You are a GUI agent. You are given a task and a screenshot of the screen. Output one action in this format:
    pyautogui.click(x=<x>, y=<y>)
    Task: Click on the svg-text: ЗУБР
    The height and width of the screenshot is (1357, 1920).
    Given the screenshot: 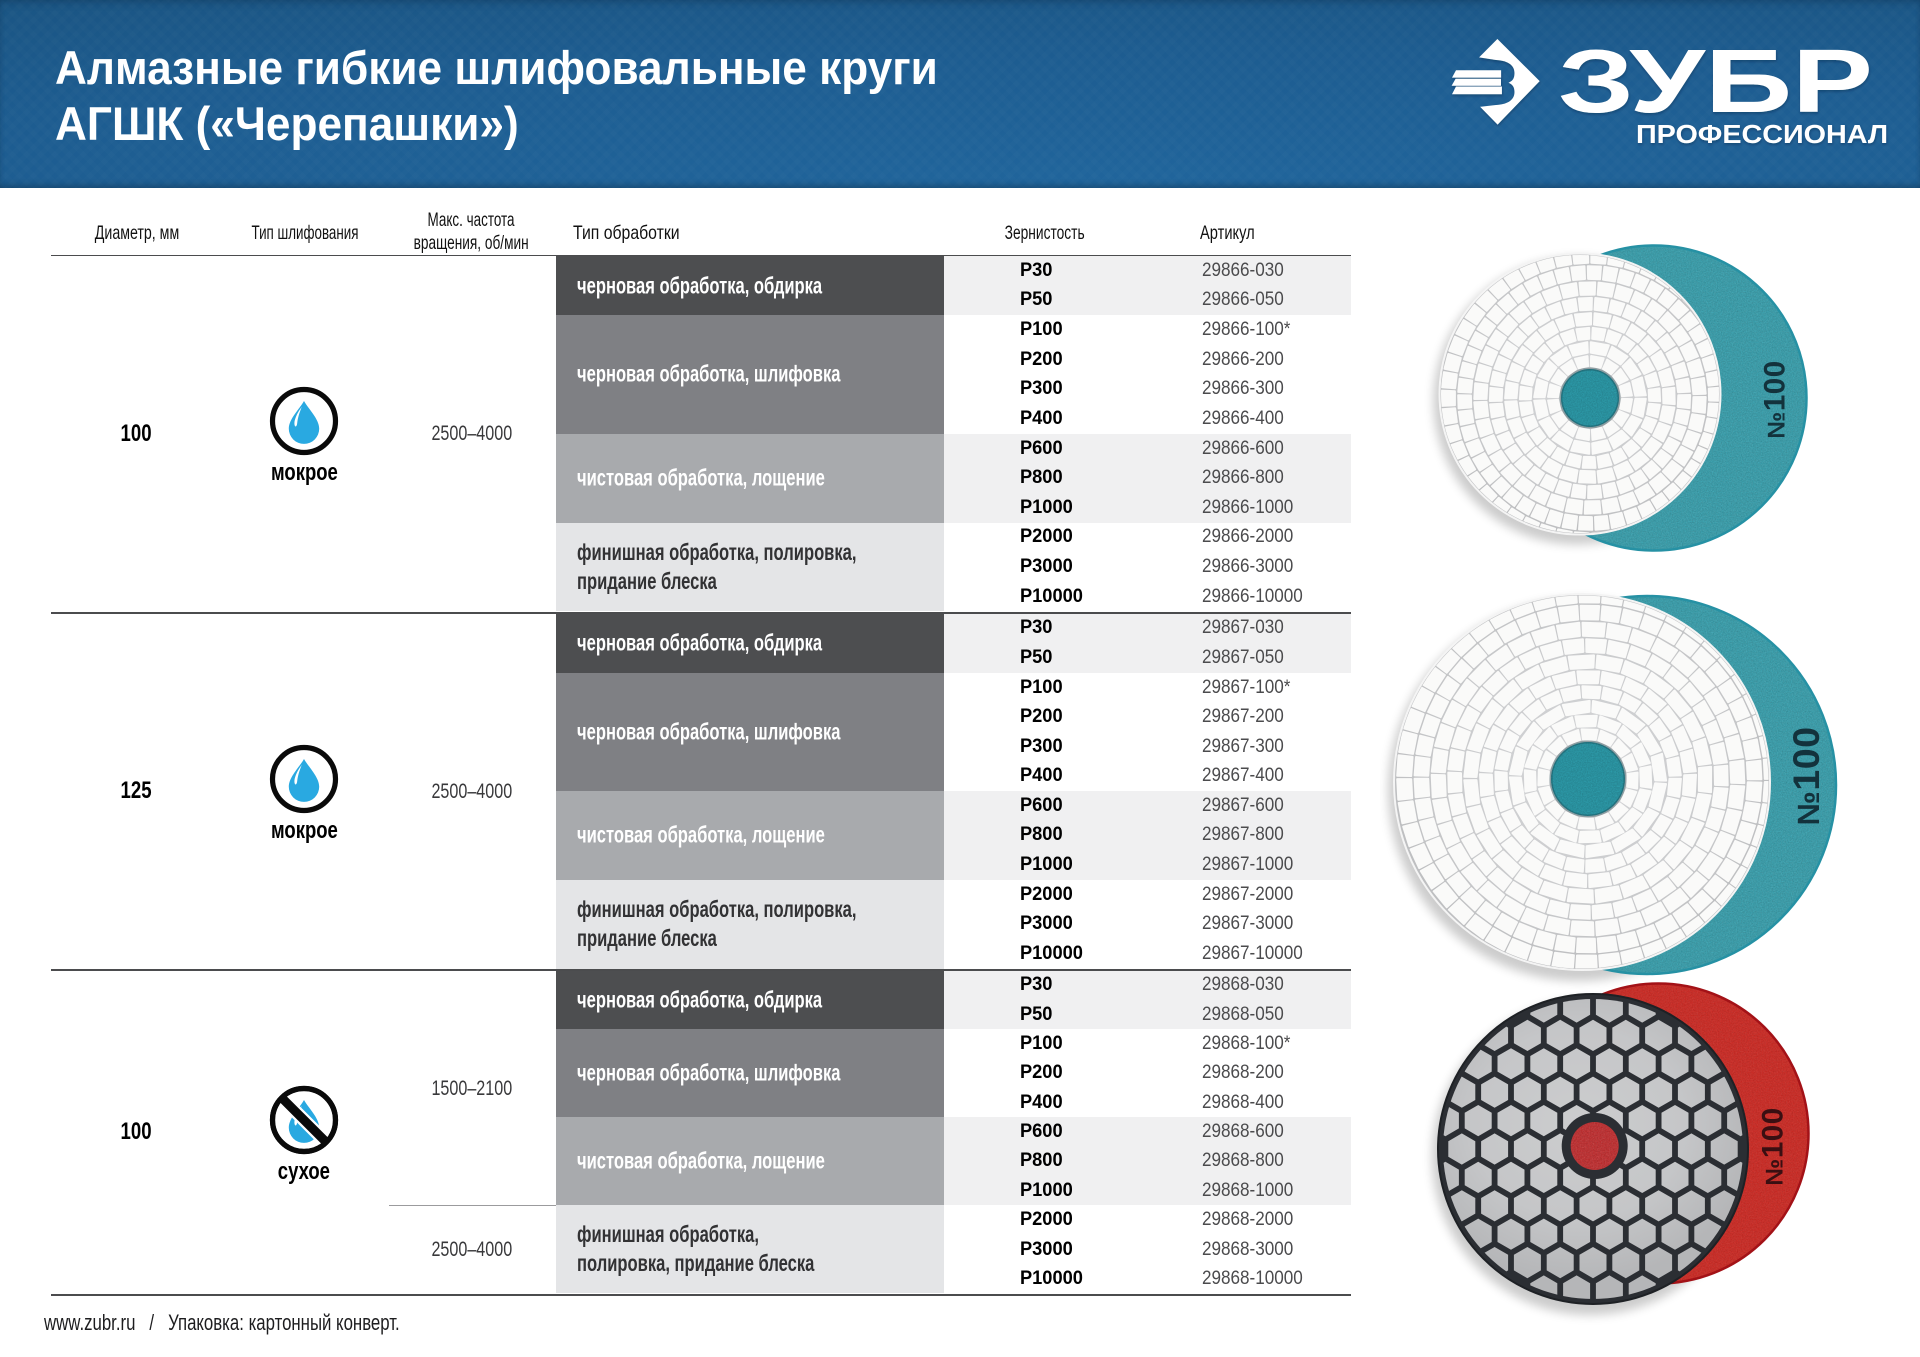 What is the action you would take?
    pyautogui.click(x=1715, y=82)
    